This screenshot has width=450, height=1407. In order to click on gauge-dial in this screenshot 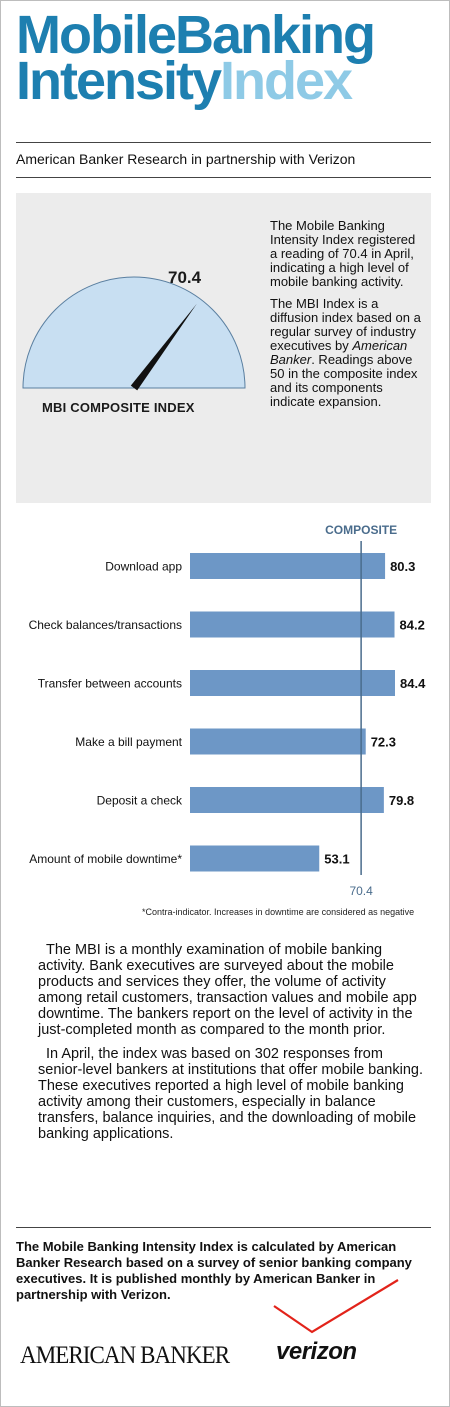, I will do `click(134, 333)`.